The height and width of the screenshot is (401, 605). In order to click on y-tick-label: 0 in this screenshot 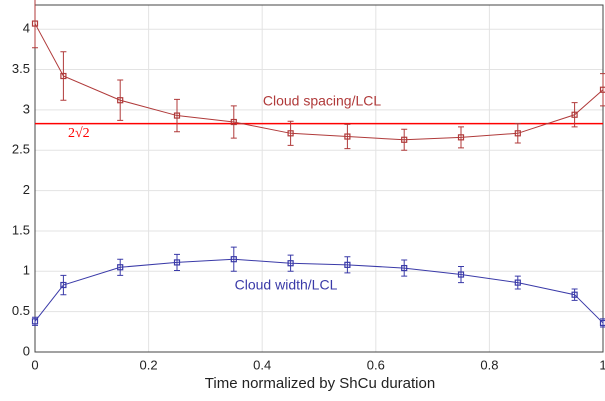, I will do `click(26, 350)`.